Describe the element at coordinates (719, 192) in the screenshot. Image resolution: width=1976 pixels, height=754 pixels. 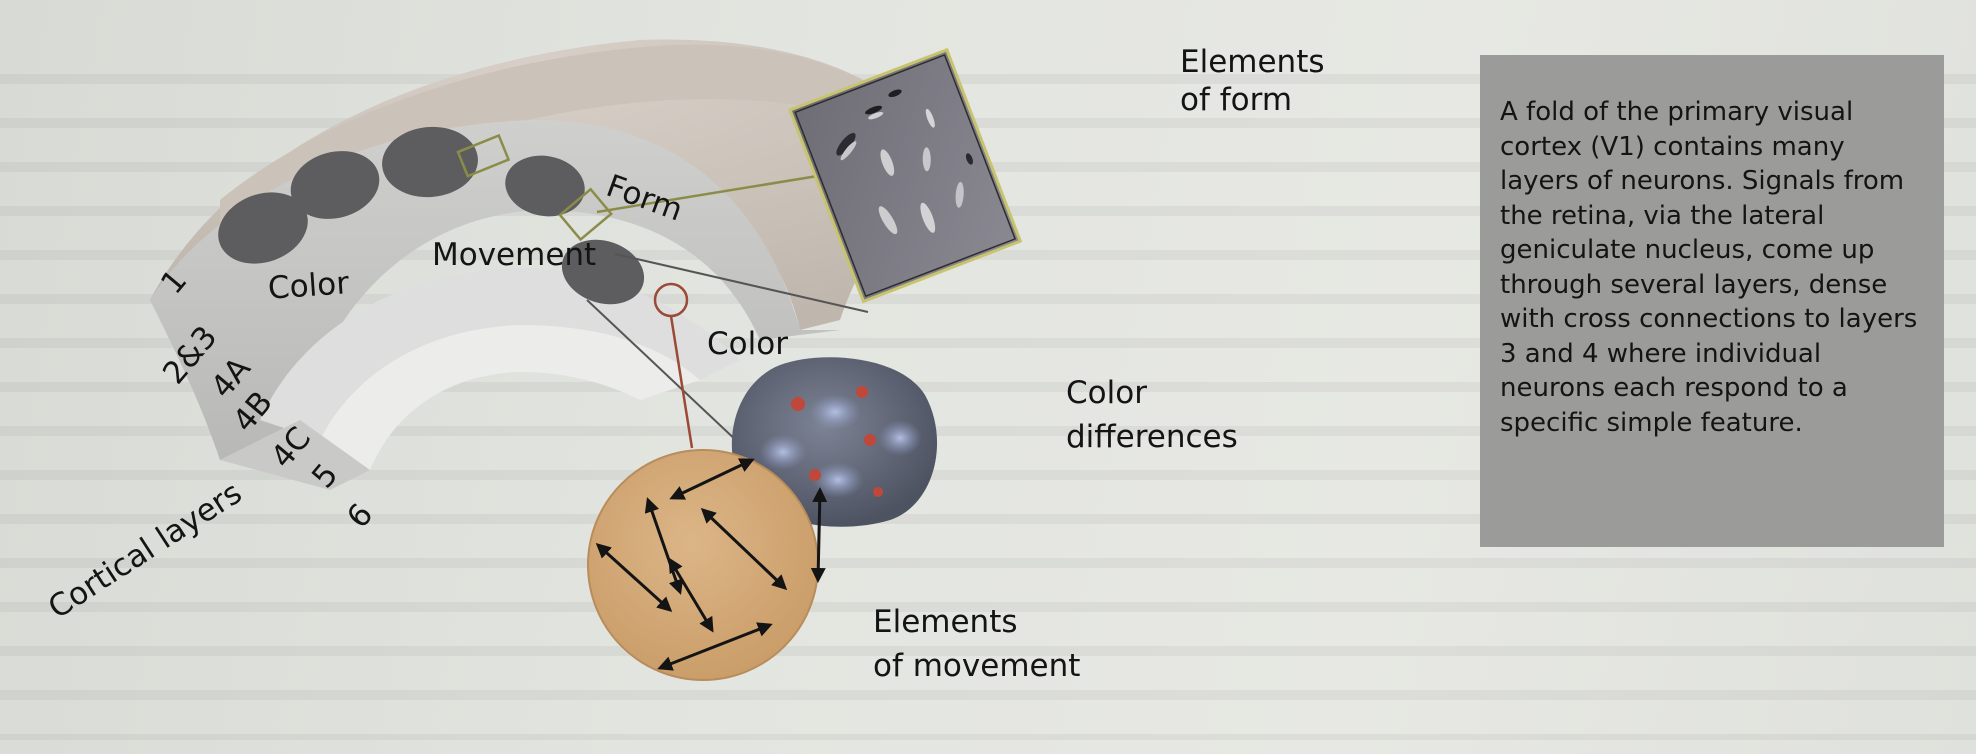
I see `form-connector-line` at that location.